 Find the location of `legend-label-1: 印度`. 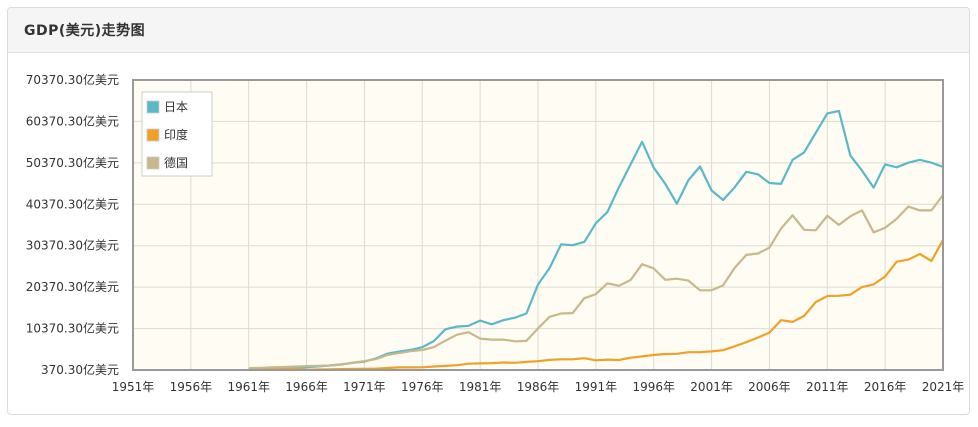

legend-label-1: 印度 is located at coordinates (176, 134).